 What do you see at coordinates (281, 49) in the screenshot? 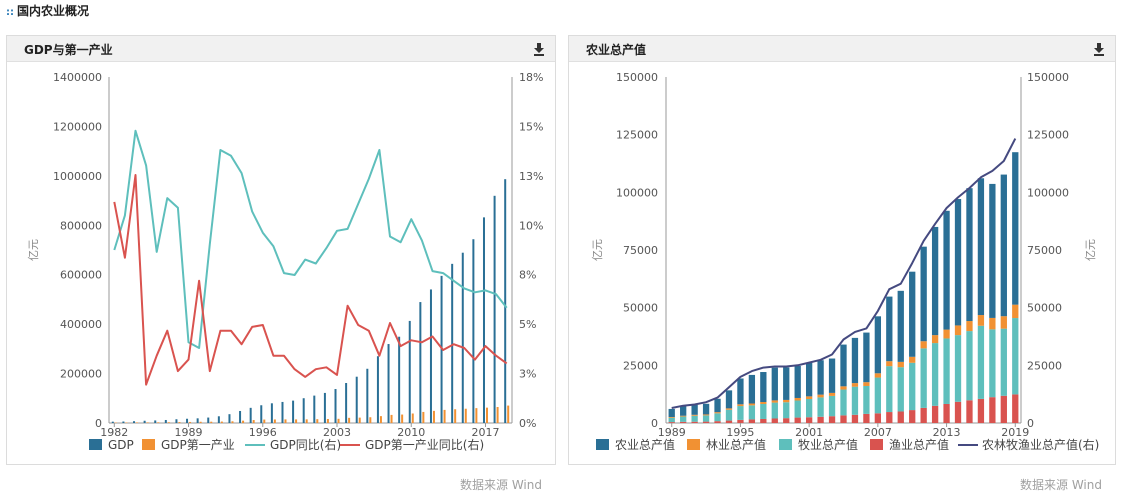
I see `gdp-chart-header: GDP与第一产业` at bounding box center [281, 49].